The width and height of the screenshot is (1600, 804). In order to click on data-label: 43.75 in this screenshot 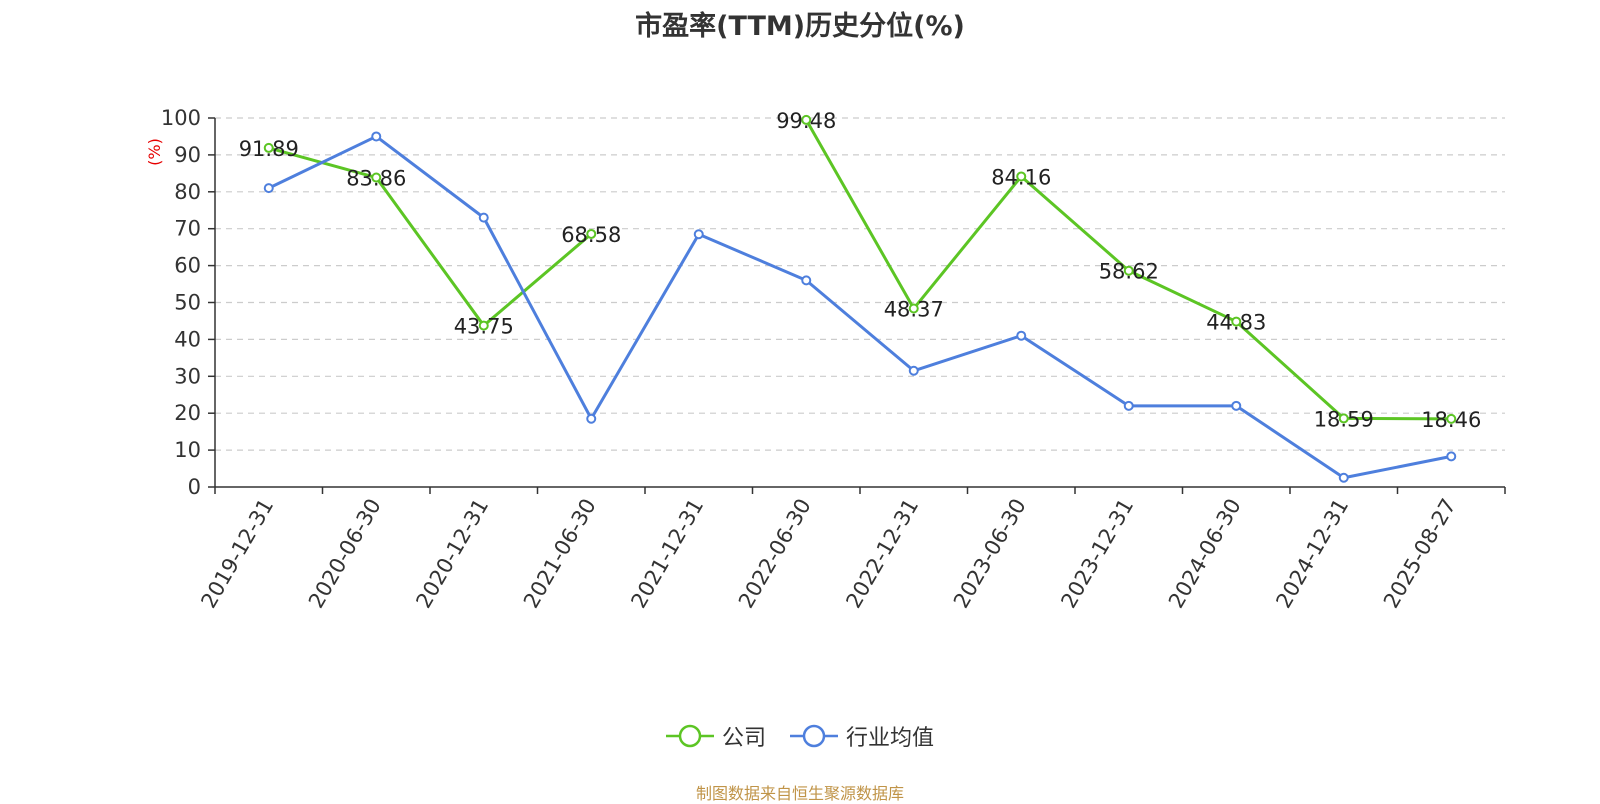, I will do `click(484, 327)`.